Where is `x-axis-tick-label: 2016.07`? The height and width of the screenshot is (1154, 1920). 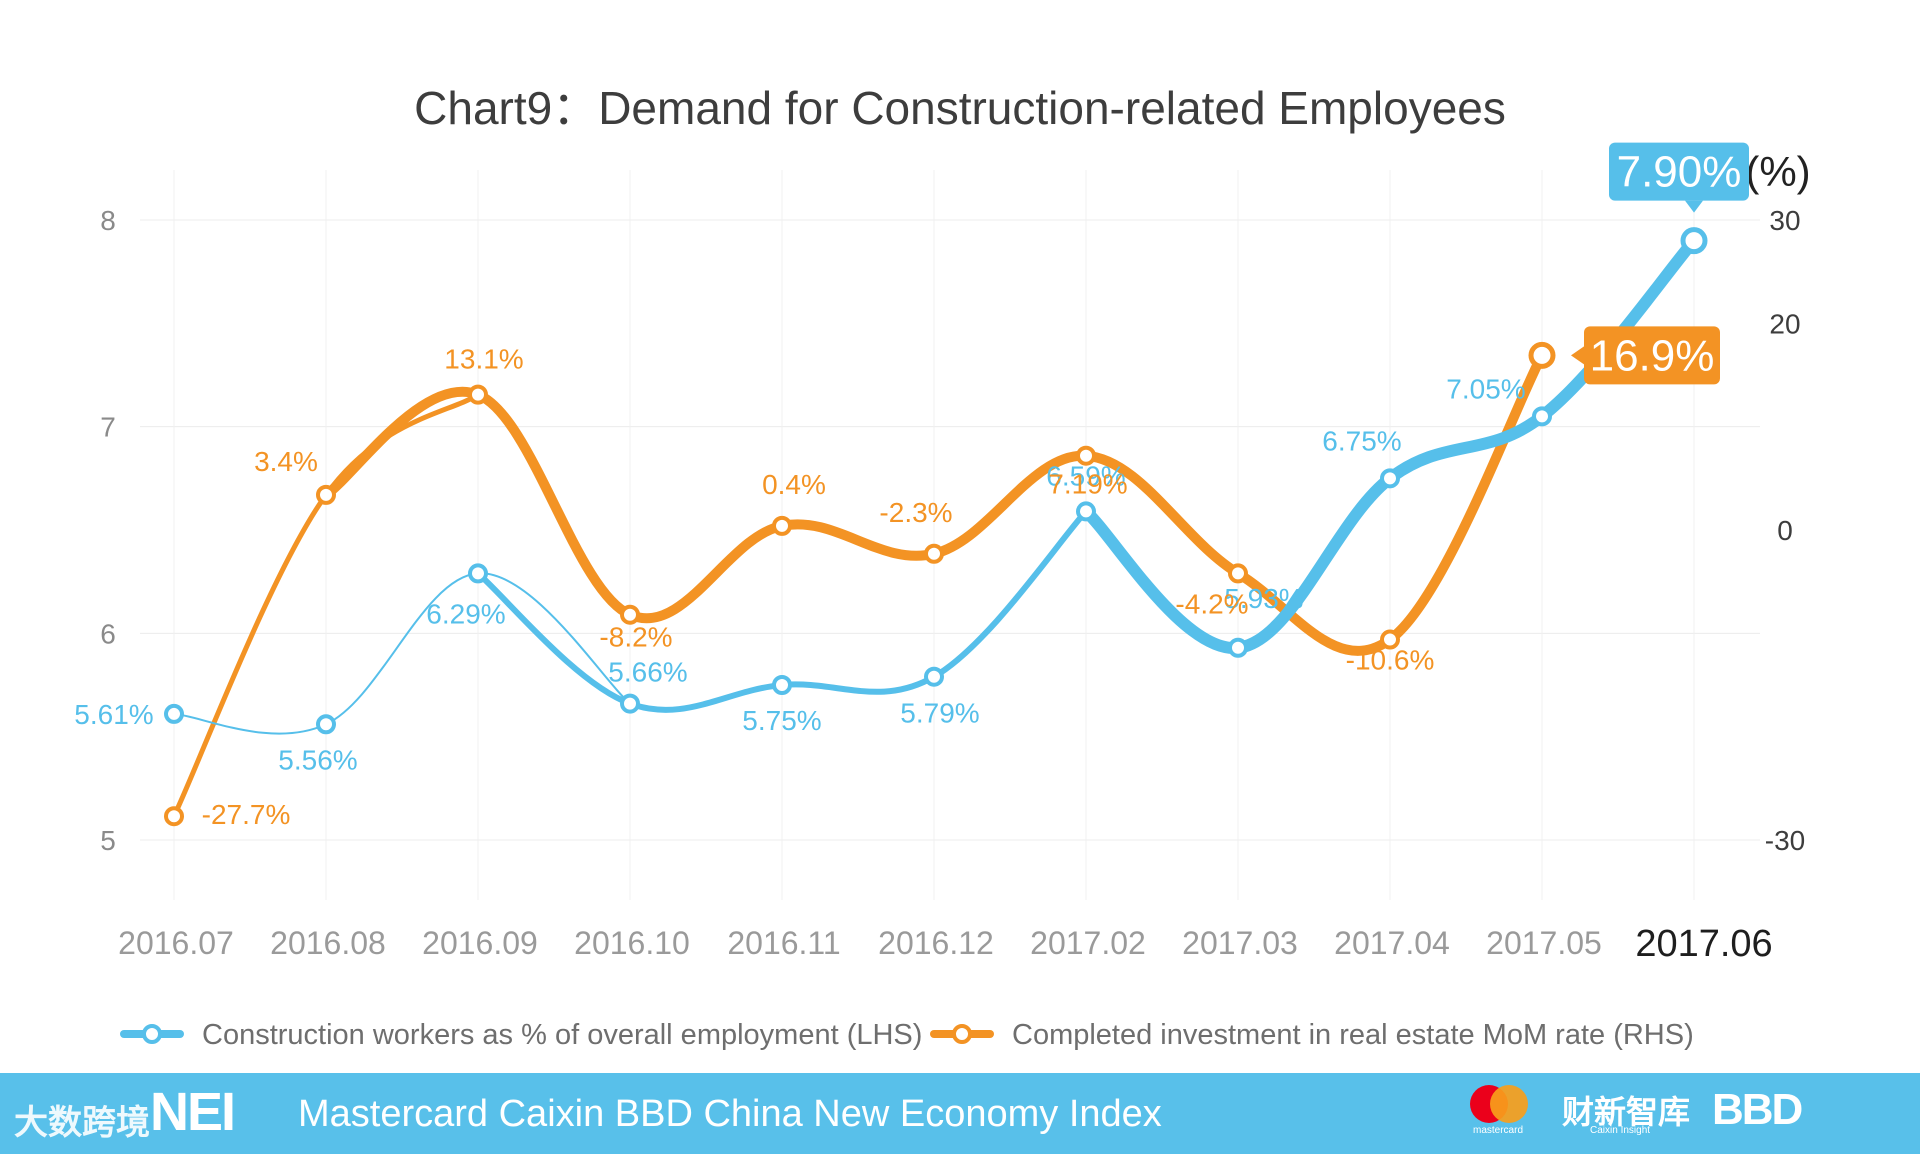
x-axis-tick-label: 2016.07 is located at coordinates (176, 943).